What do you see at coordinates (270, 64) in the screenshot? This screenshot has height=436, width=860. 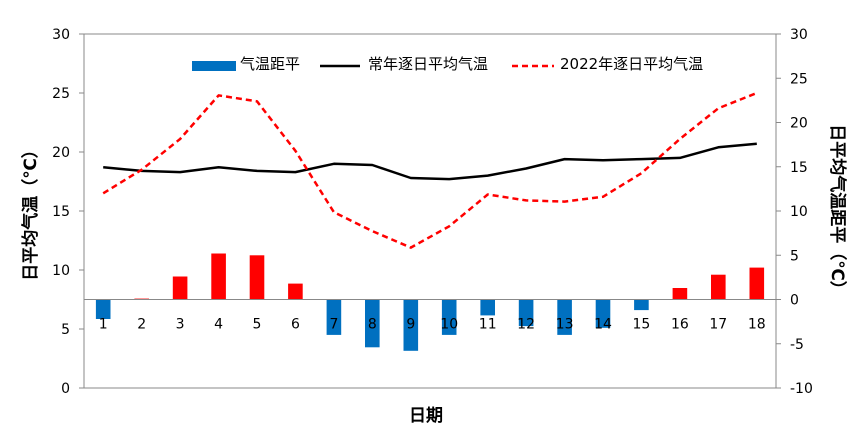 I see `legend-label-anomaly: 气温距平` at bounding box center [270, 64].